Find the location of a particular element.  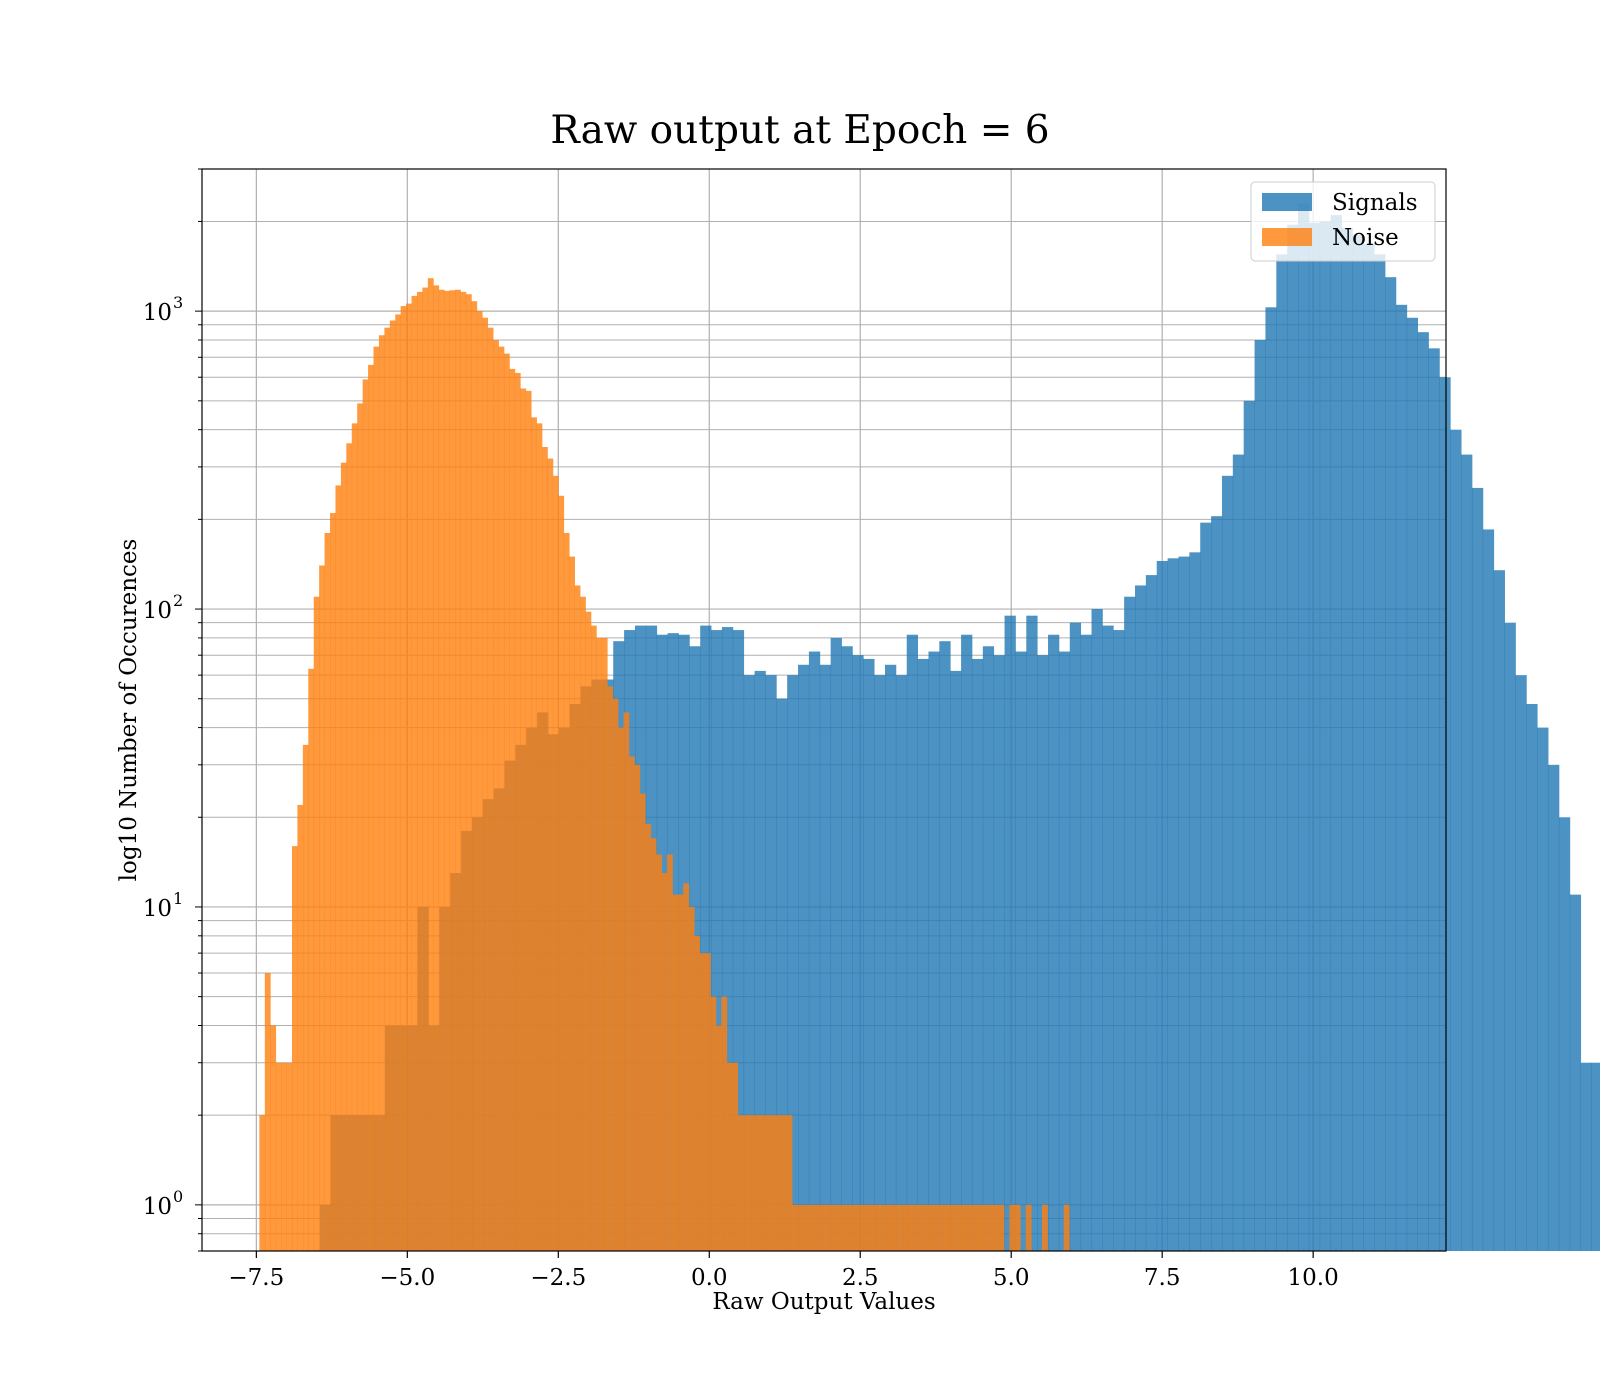

x-tick-label: 5.0 is located at coordinates (1011, 1278).